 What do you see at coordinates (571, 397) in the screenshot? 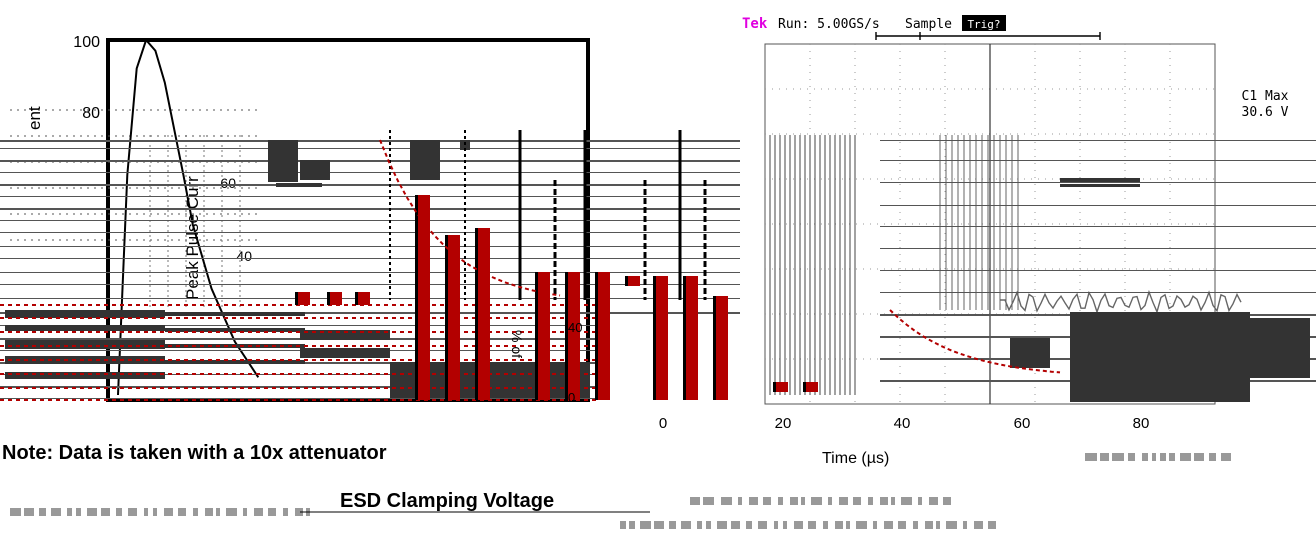
I see `small-tick-0: 0` at bounding box center [571, 397].